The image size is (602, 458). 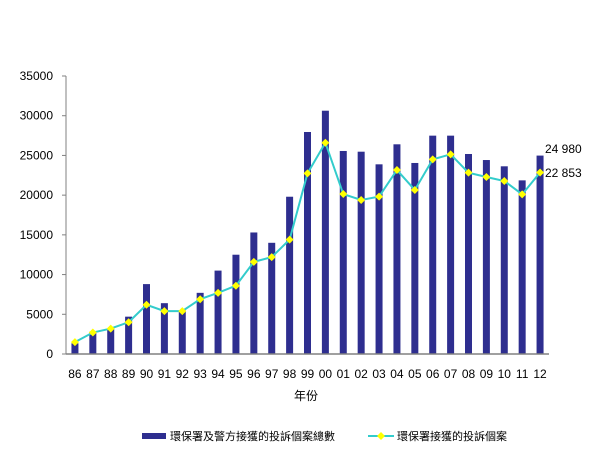 I want to click on legend-line-marker, so click(x=381, y=436).